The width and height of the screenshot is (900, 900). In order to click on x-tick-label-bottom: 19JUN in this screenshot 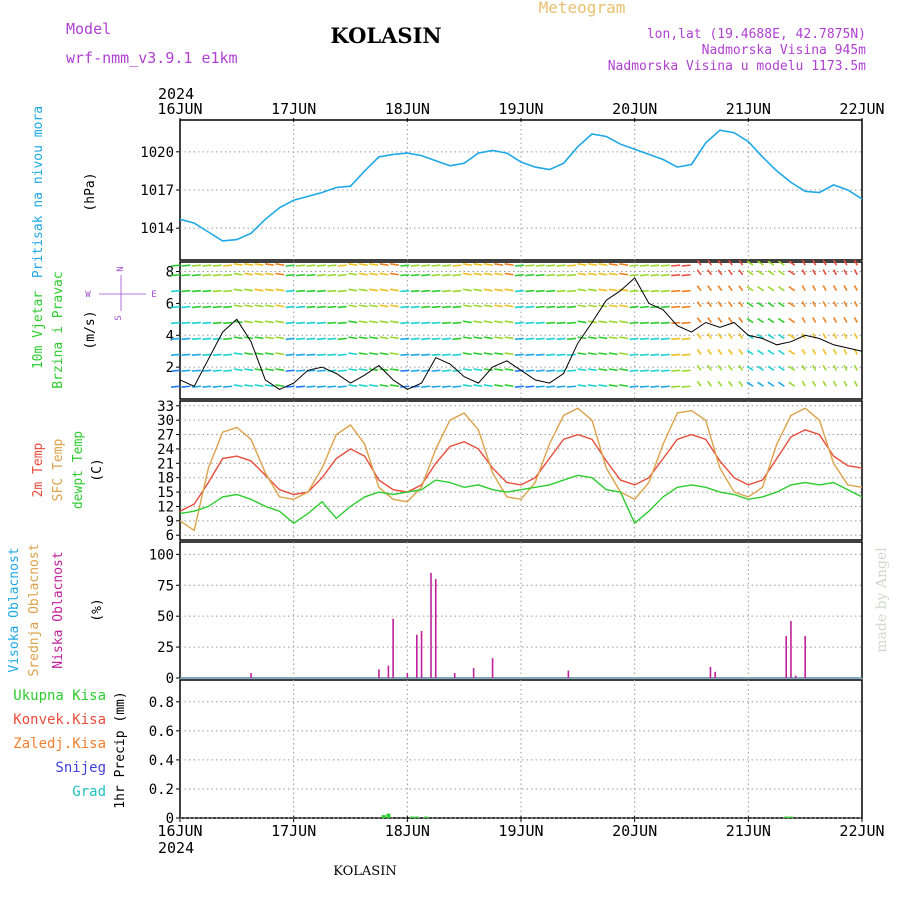, I will do `click(520, 831)`.